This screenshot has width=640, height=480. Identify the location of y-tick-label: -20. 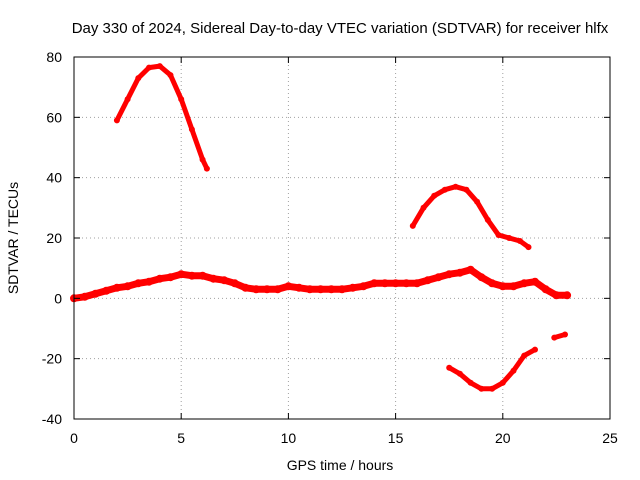
(52, 359).